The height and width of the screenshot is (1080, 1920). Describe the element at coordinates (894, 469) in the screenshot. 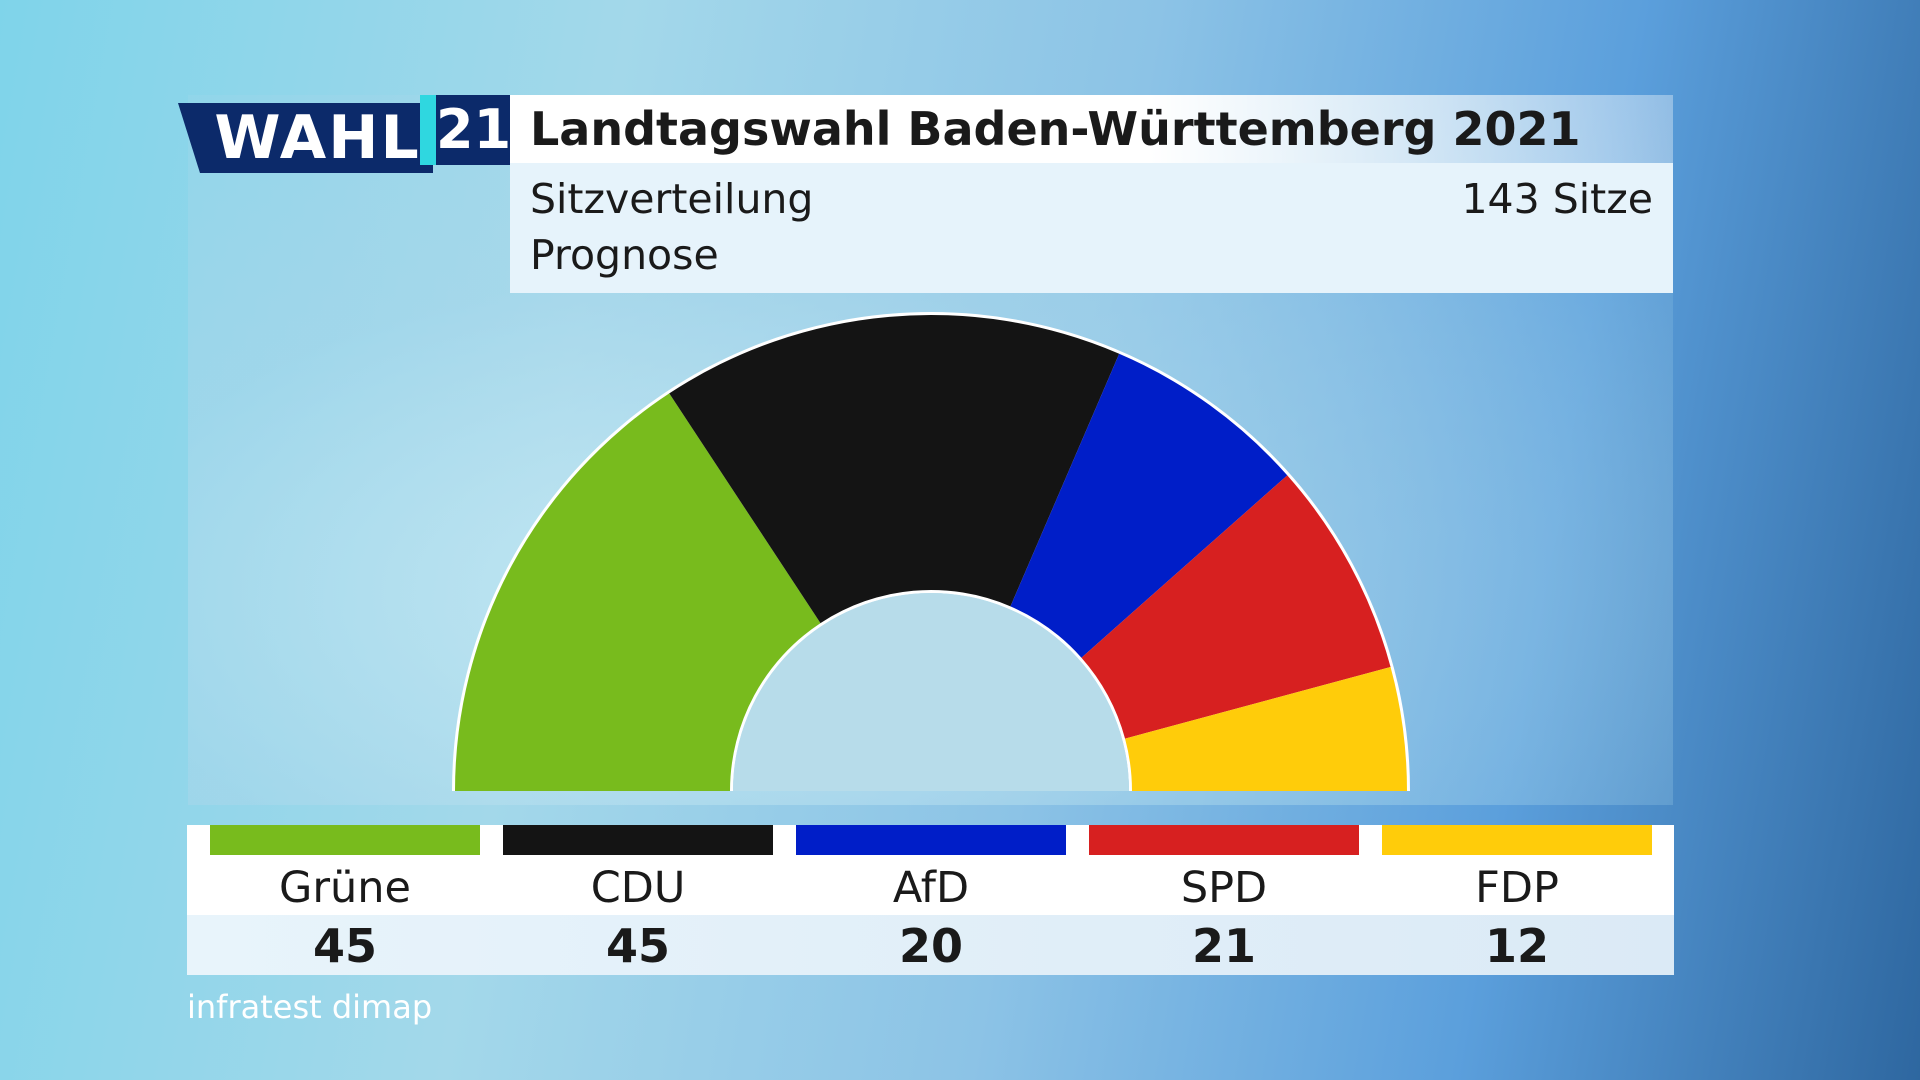

I see `seat-wedge-cdu` at that location.